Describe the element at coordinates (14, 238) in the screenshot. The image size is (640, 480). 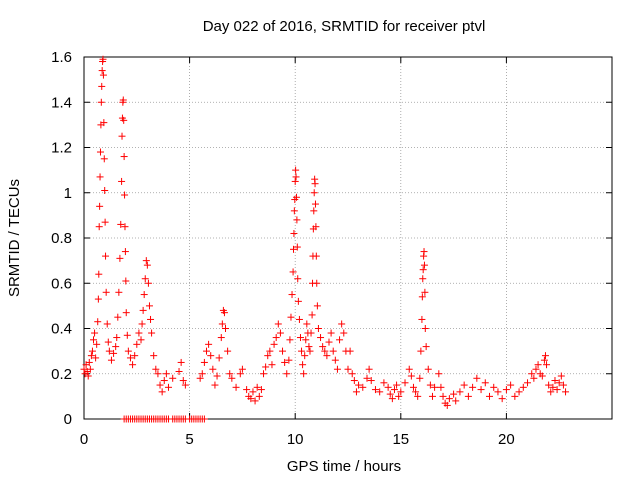
I see `y-axis-label: SRMTID / TECUs` at that location.